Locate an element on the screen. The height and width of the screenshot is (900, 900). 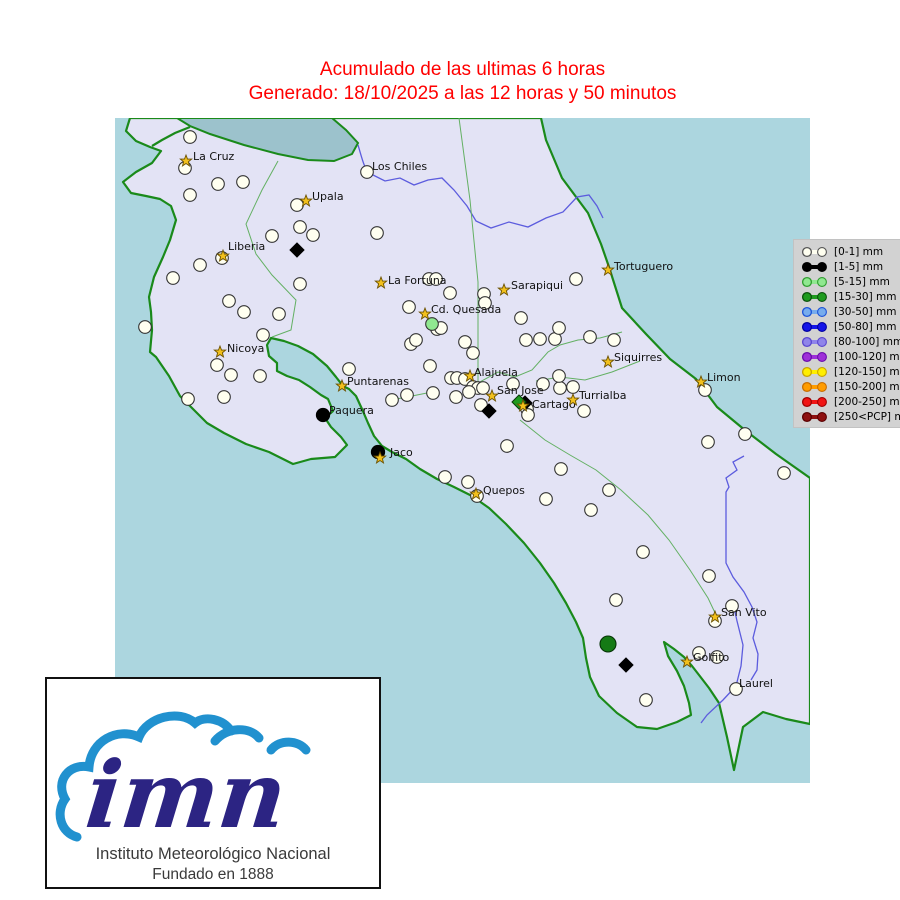
city-label: Siquirres is located at coordinates (638, 357).